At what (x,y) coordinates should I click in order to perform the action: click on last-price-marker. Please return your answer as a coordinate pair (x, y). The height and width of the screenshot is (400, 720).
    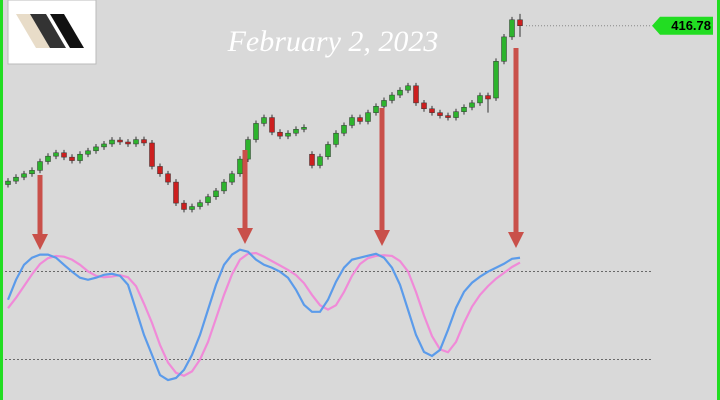
    Looking at the image, I should click on (682, 25).